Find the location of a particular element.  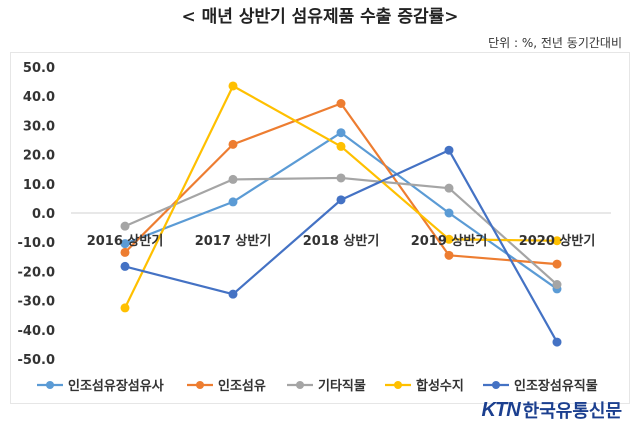

x-tick-label: 2017 상반기 is located at coordinates (233, 241).